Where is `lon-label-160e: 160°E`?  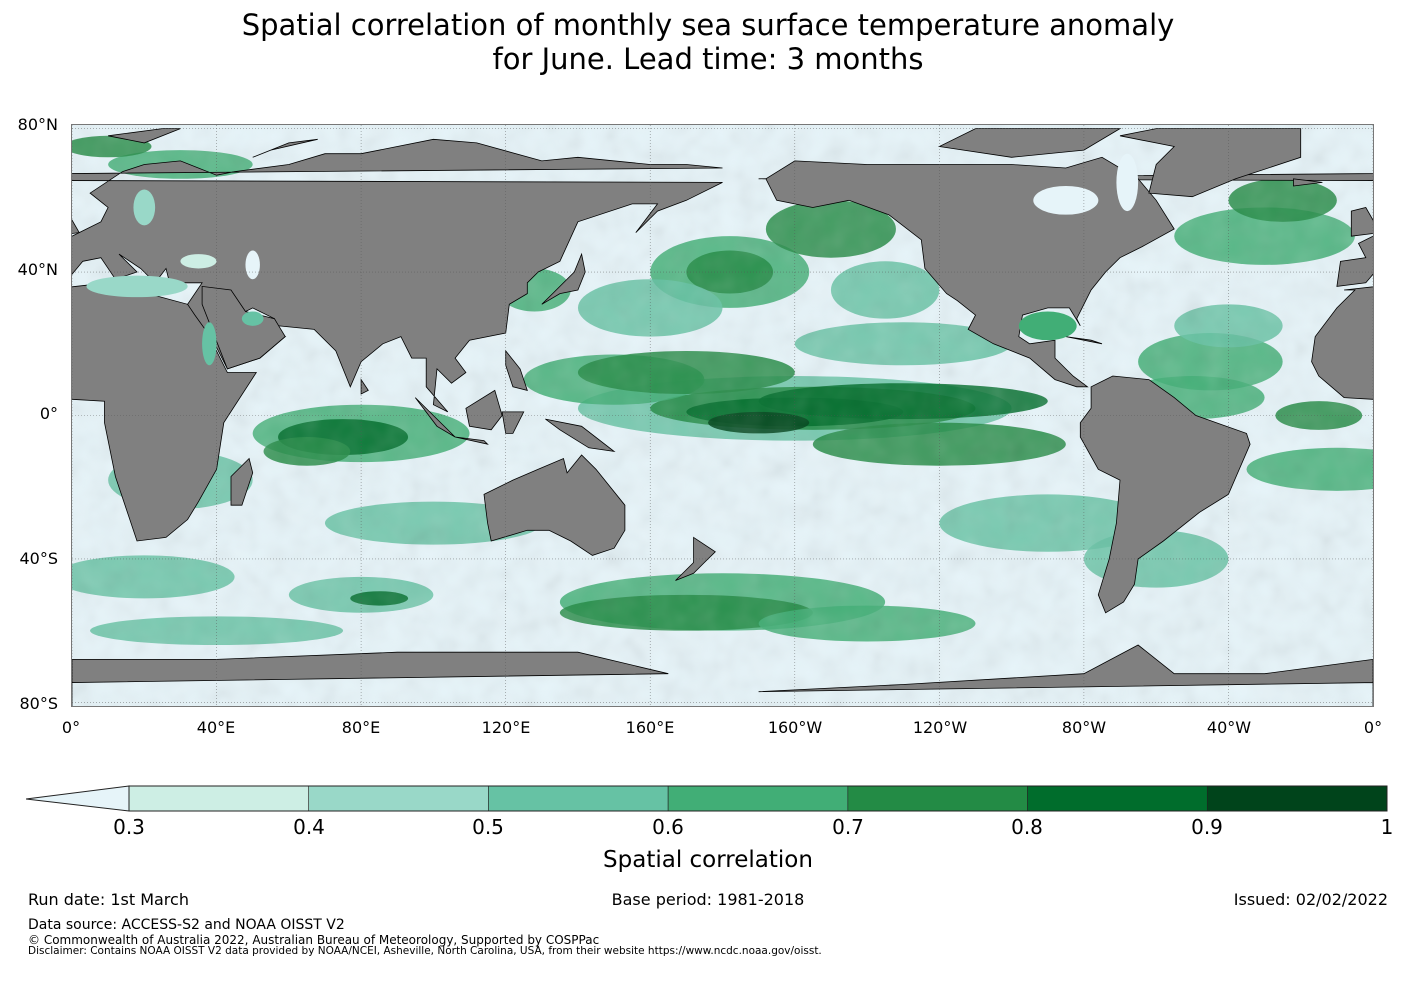 lon-label-160e: 160°E is located at coordinates (650, 727).